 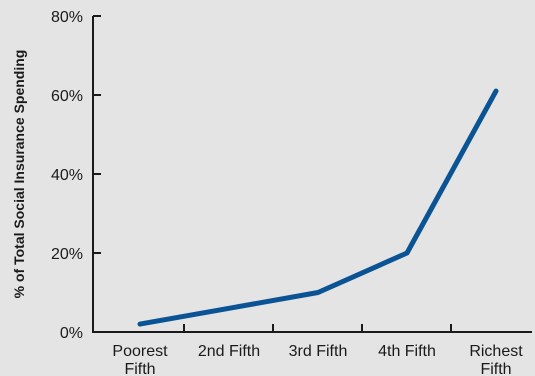 What do you see at coordinates (229, 351) in the screenshot?
I see `x-tick-label: 2nd Fifth` at bounding box center [229, 351].